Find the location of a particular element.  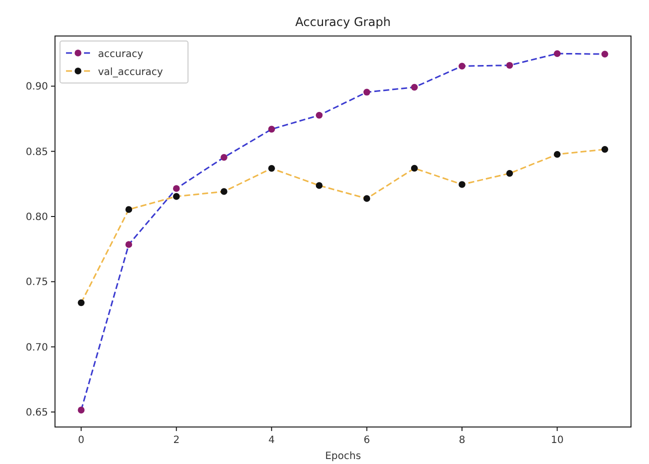

x-axis-title: Epochs is located at coordinates (343, 456).